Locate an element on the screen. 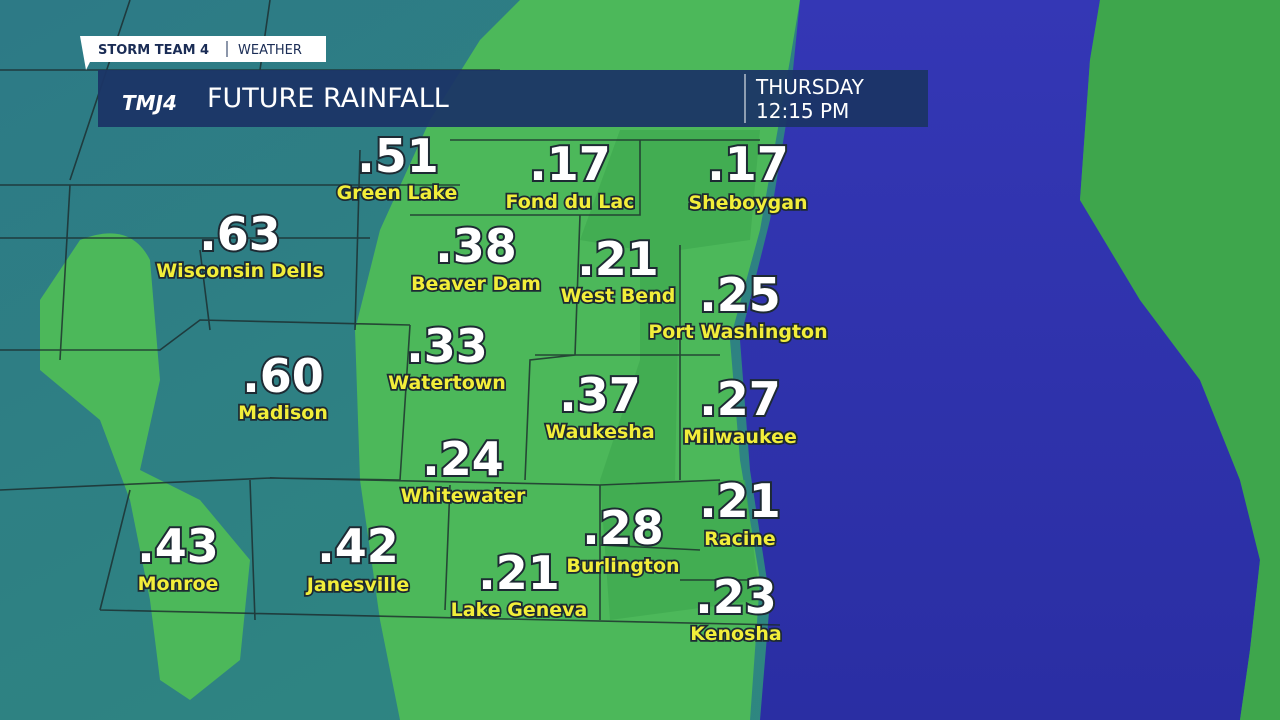 The width and height of the screenshot is (1280, 720). rain-total: .25 is located at coordinates (740, 295).